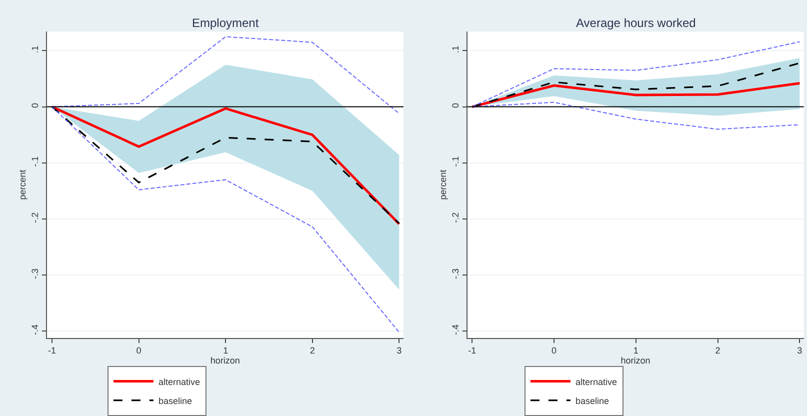 This screenshot has height=416, width=807. What do you see at coordinates (635, 95) in the screenshot?
I see `line-series` at bounding box center [635, 95].